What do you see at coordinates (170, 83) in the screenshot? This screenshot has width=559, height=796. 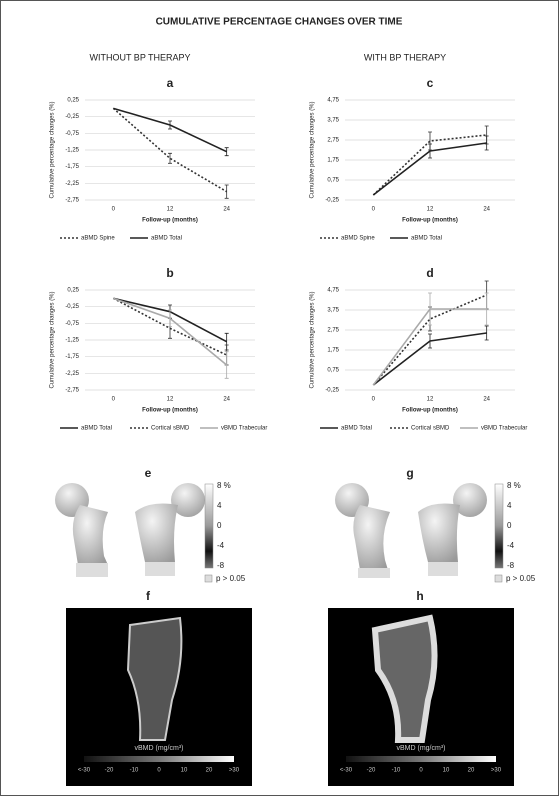 I see `panel-label: a` at bounding box center [170, 83].